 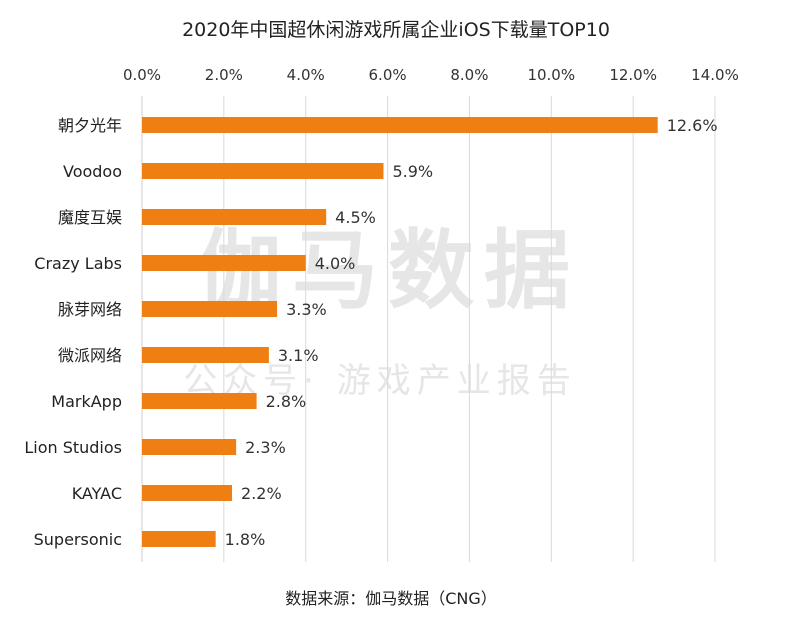 What do you see at coordinates (355, 217) in the screenshot?
I see `value-label: 4.5%` at bounding box center [355, 217].